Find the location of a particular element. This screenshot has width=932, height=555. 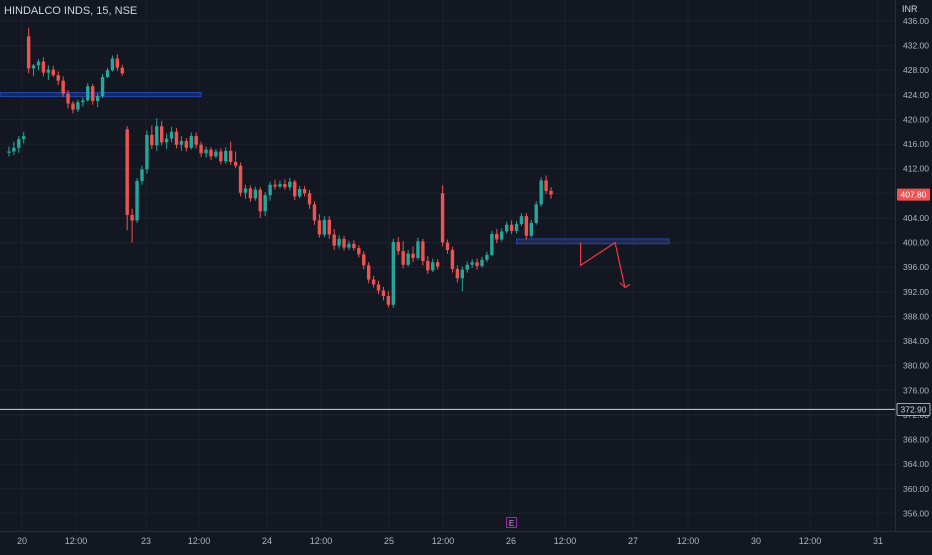

price-axis-label: 392.00 is located at coordinates (916, 292).